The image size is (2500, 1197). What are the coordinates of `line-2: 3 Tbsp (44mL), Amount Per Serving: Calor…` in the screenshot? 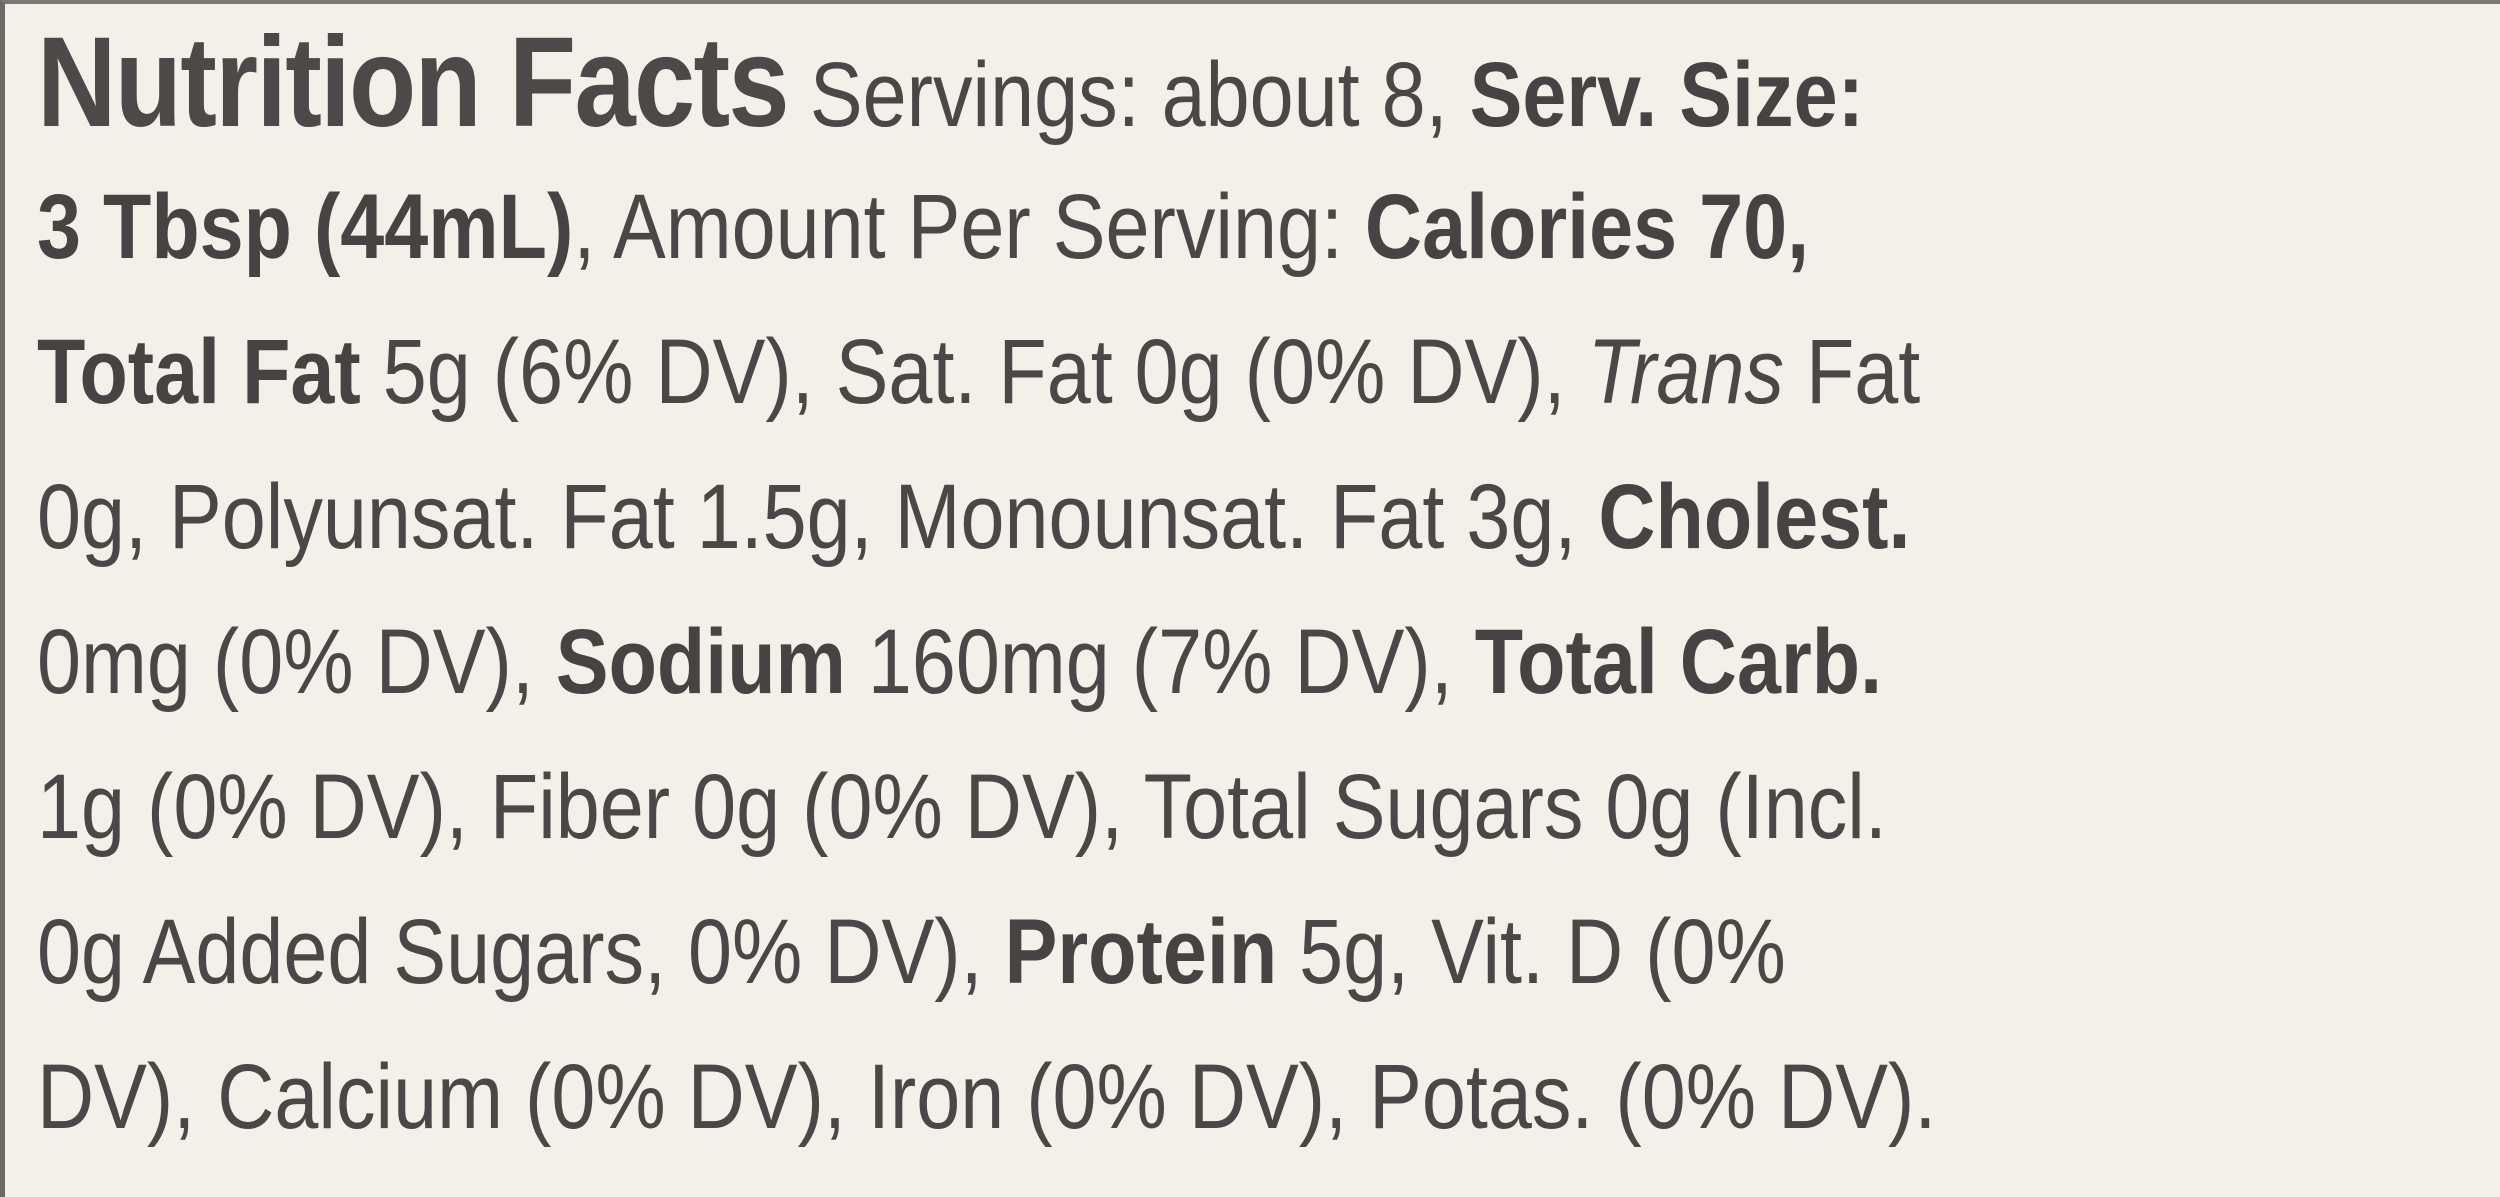 It's located at (1086, 227).